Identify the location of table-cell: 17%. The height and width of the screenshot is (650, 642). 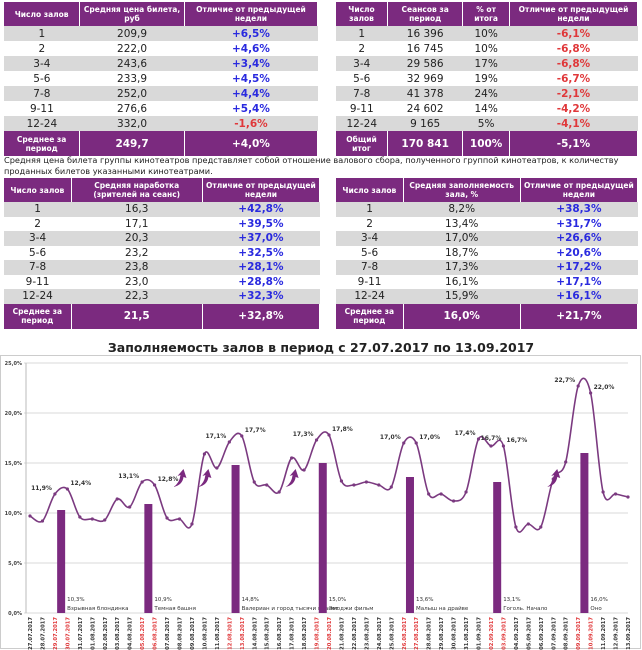
(486, 63).